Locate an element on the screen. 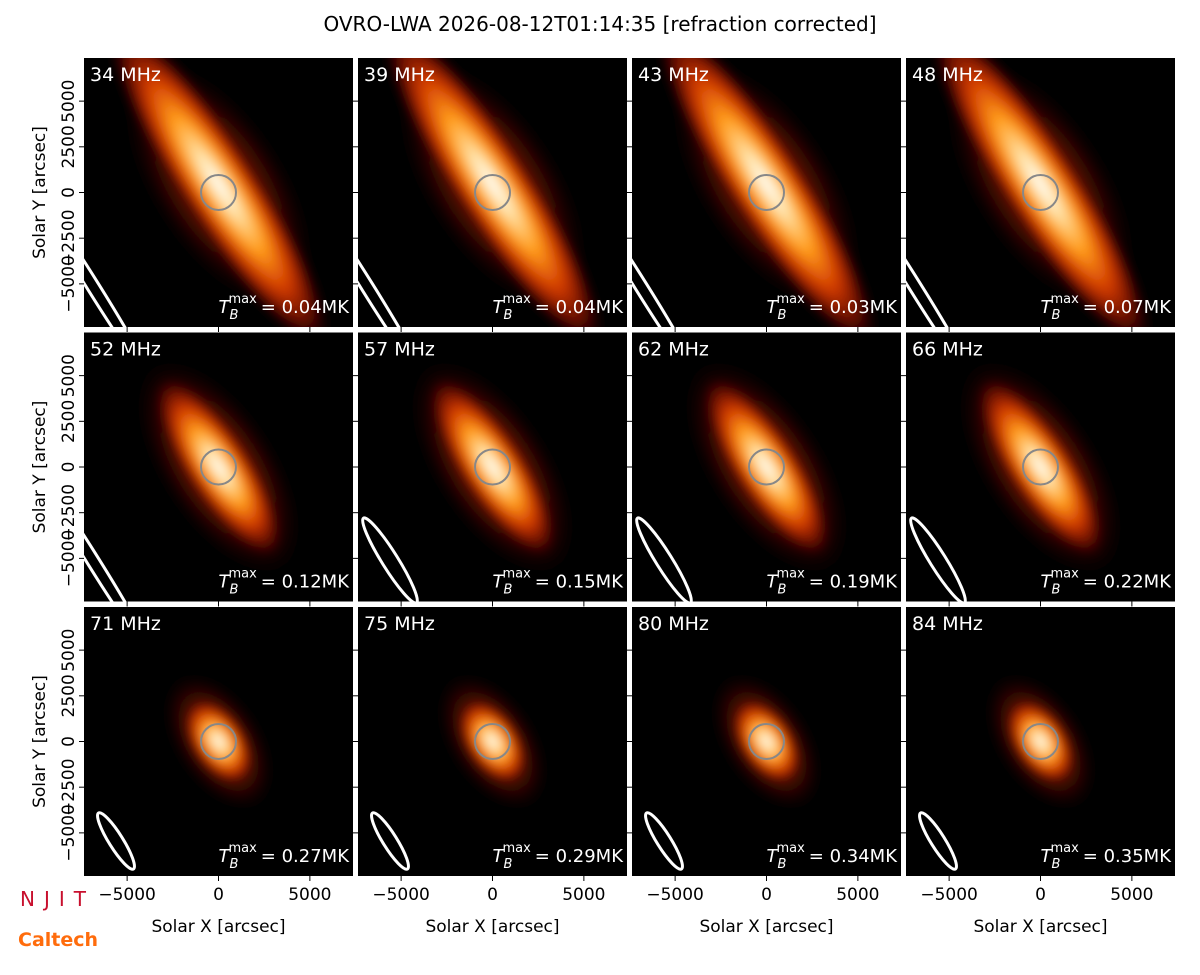  panel-title: 84 MHz is located at coordinates (947, 624).